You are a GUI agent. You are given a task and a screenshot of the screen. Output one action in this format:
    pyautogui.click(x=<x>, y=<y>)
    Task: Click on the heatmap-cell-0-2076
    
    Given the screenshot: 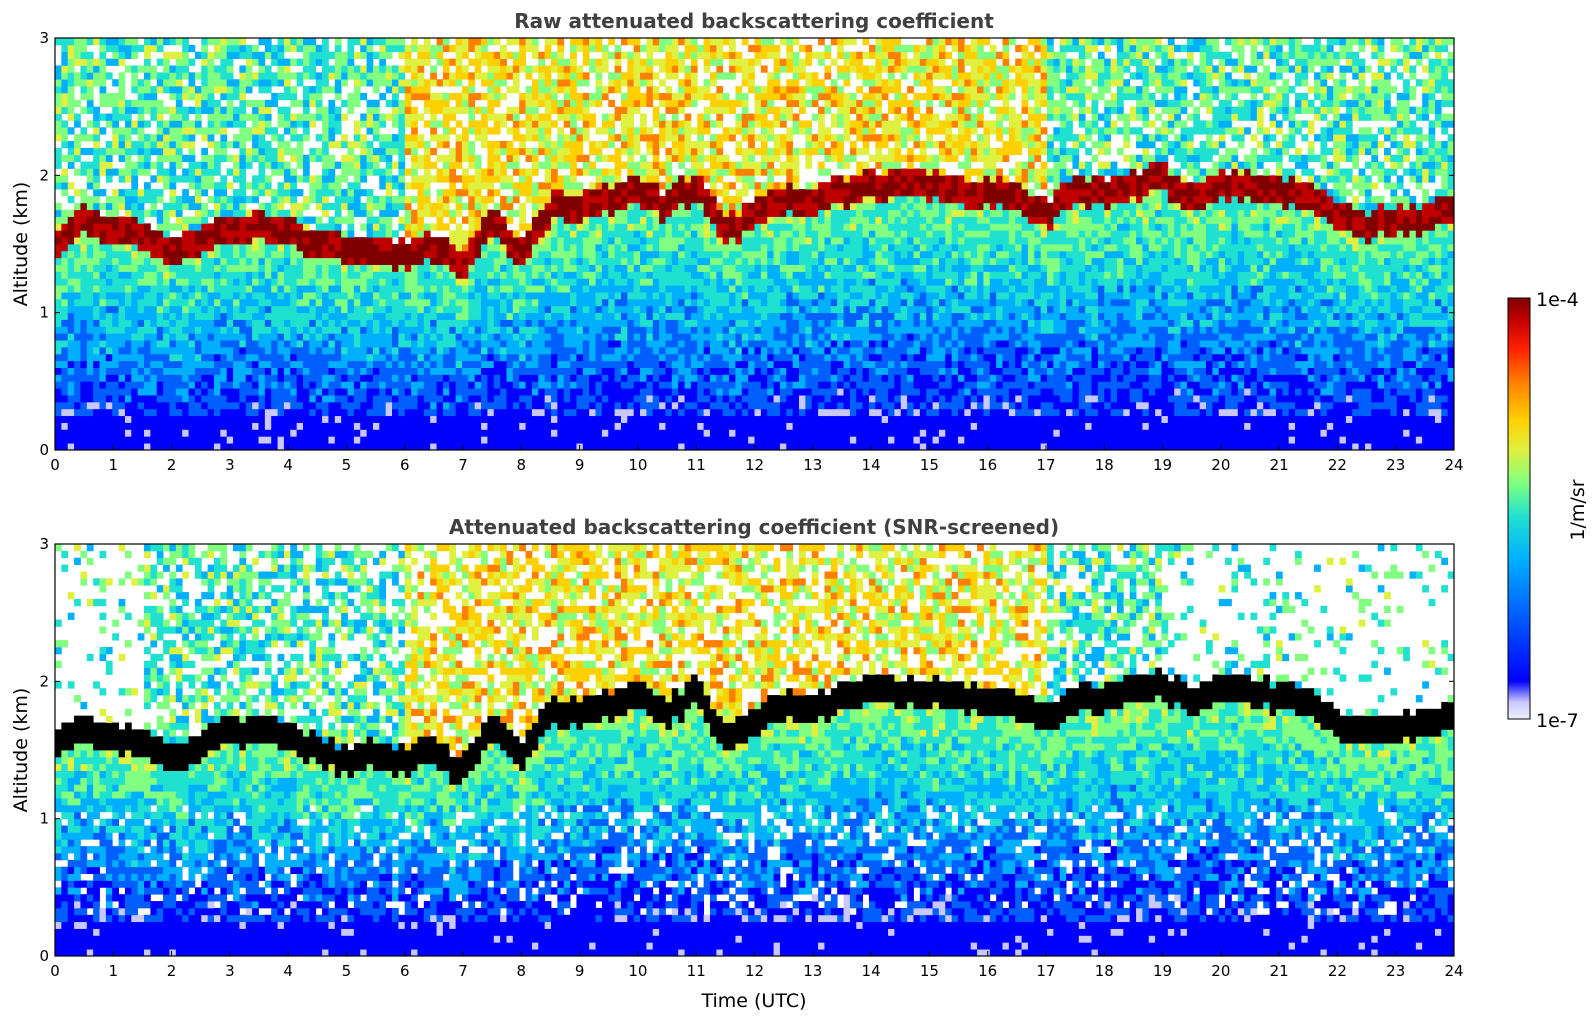 What is the action you would take?
    pyautogui.click(x=300, y=282)
    